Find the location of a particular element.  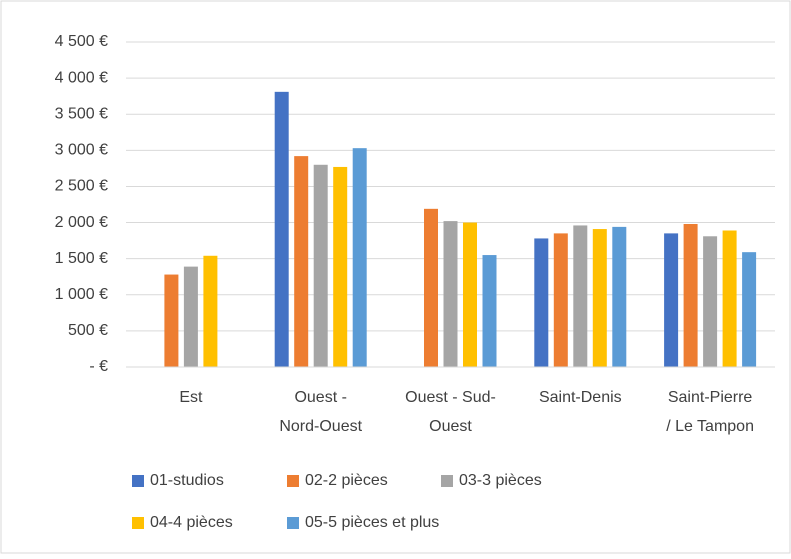

x-tick-label: Saint-Pierre / Le Tampon is located at coordinates (710, 412).